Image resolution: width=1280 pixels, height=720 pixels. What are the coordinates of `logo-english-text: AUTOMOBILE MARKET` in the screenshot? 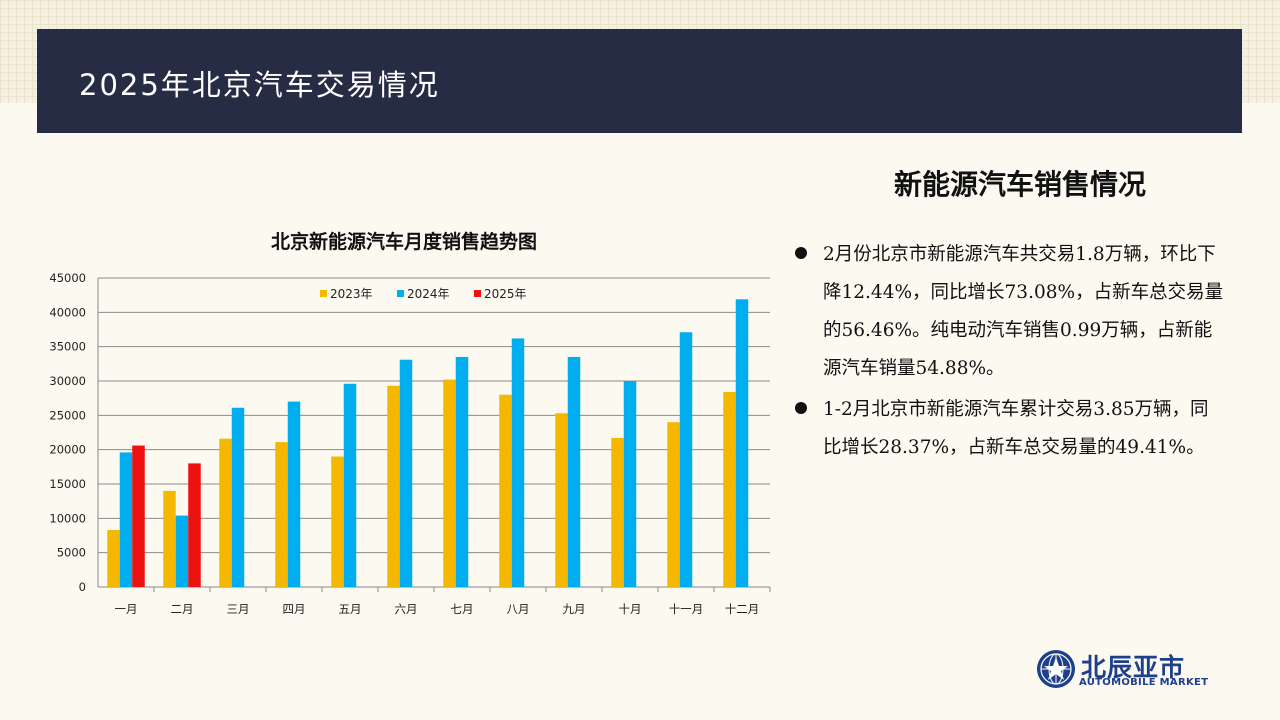 It's located at (1144, 682).